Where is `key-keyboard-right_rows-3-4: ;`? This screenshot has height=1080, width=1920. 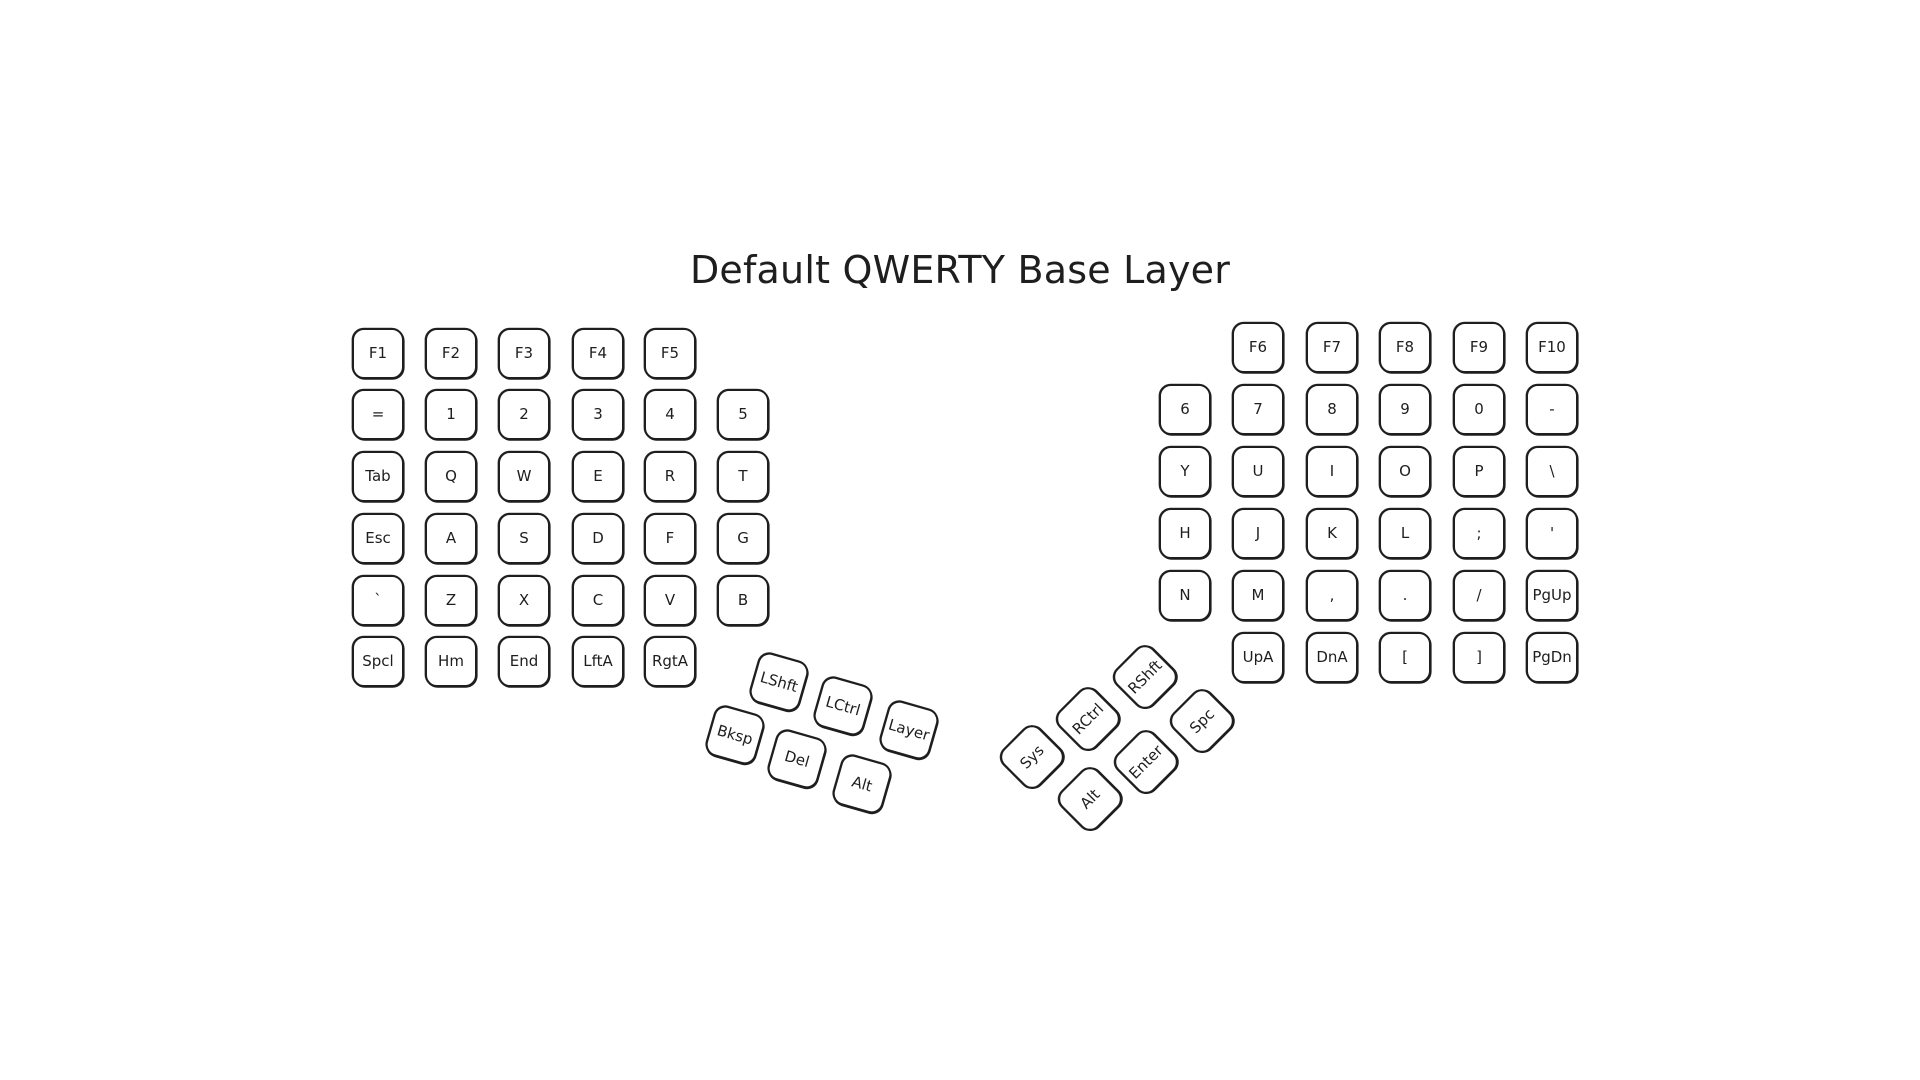
key-keyboard-right_rows-3-4: ; is located at coordinates (1479, 533).